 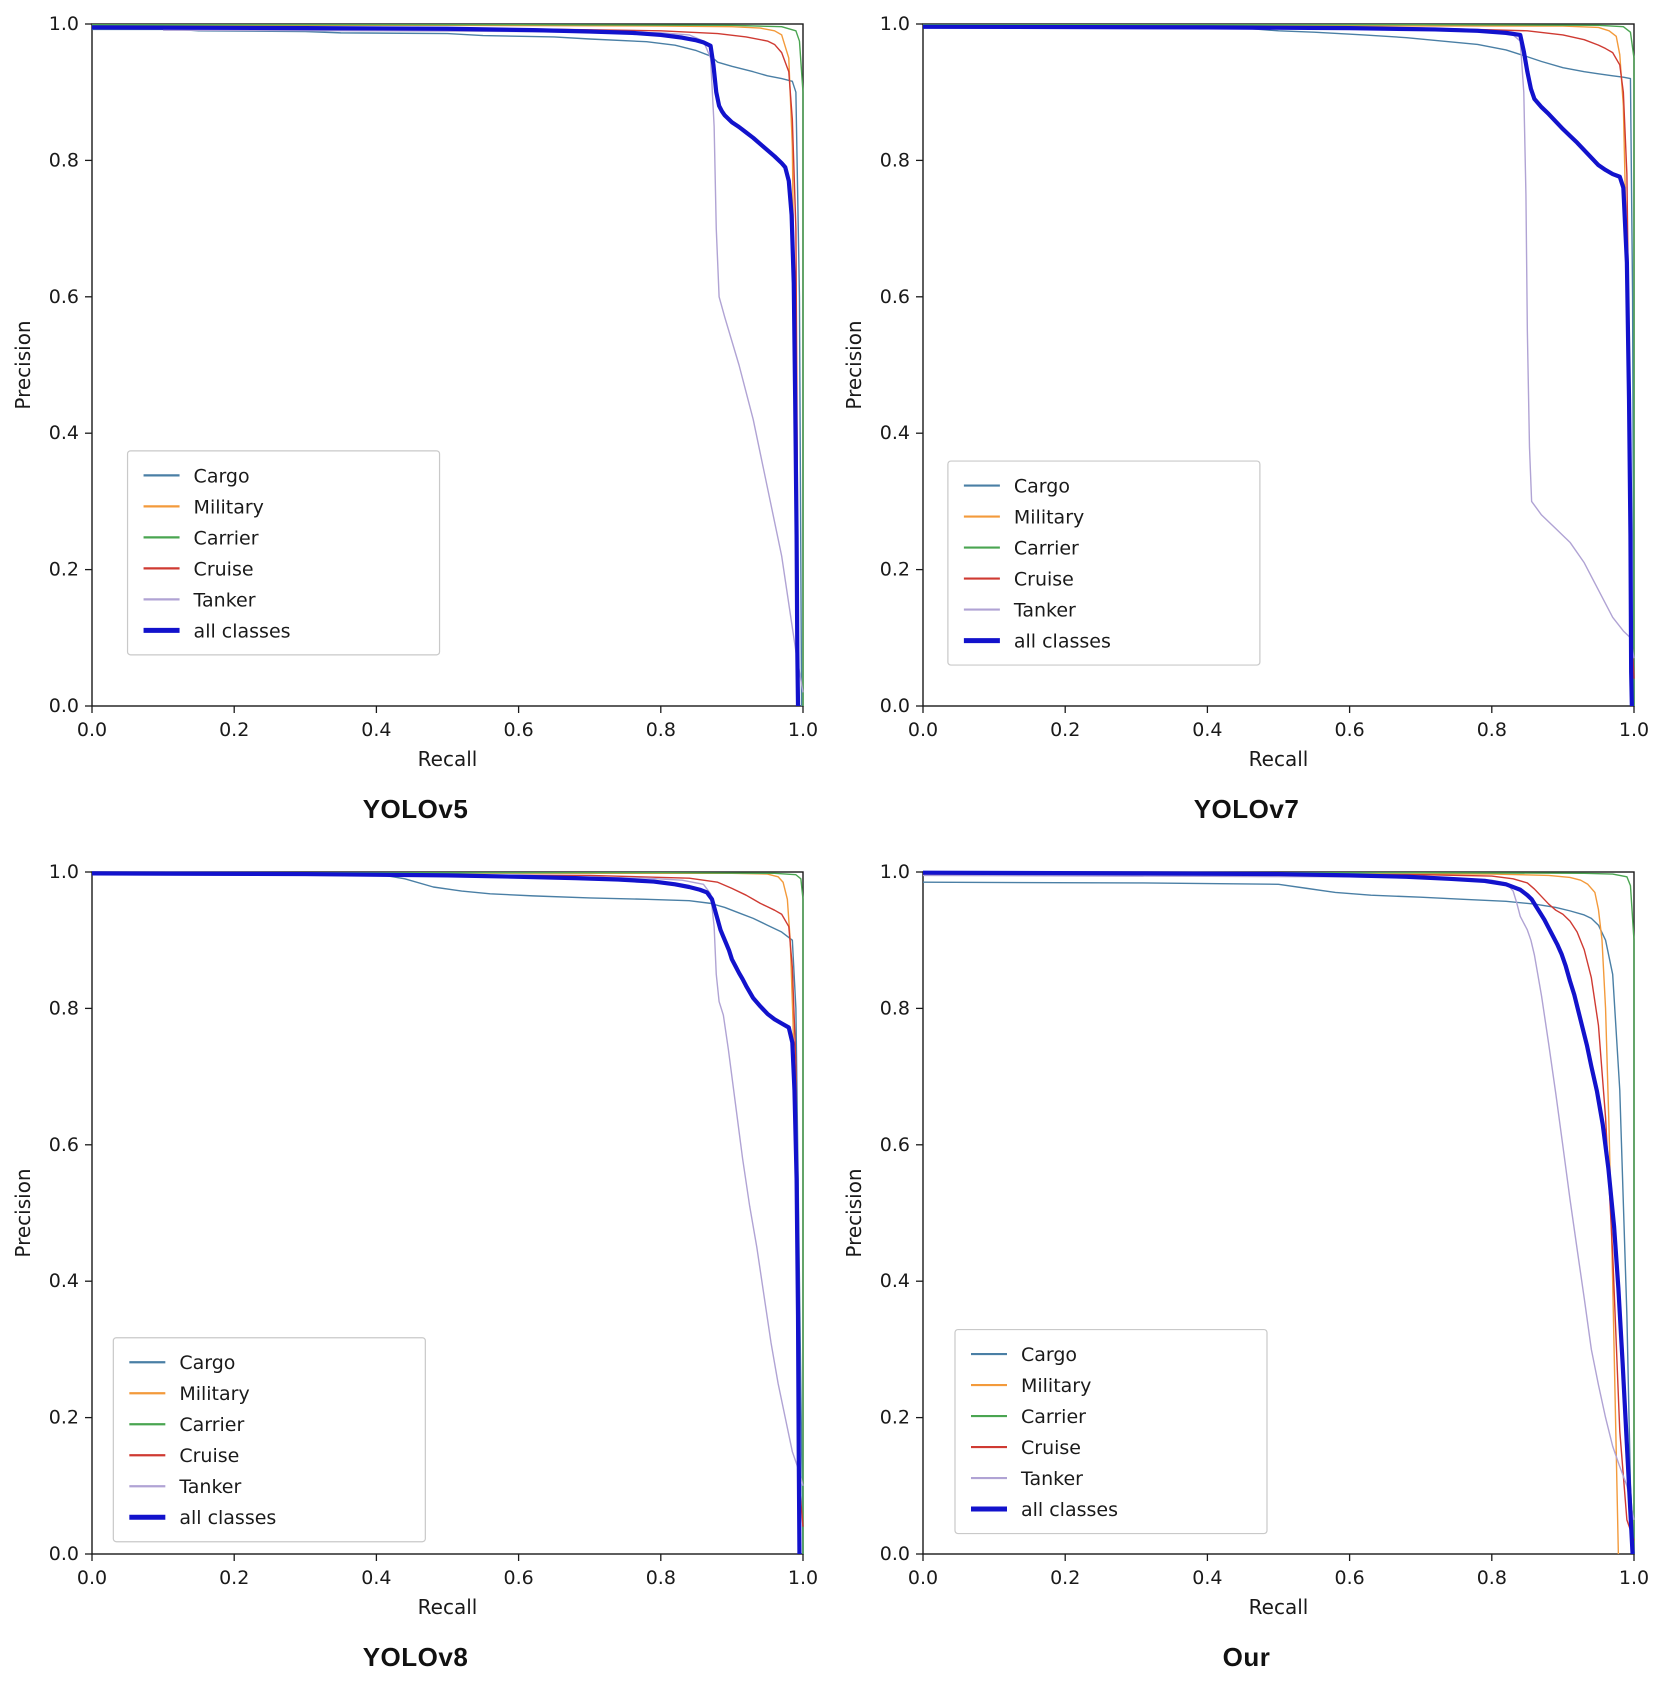 I want to click on chart-title-our: Our, so click(x=1246, y=1657).